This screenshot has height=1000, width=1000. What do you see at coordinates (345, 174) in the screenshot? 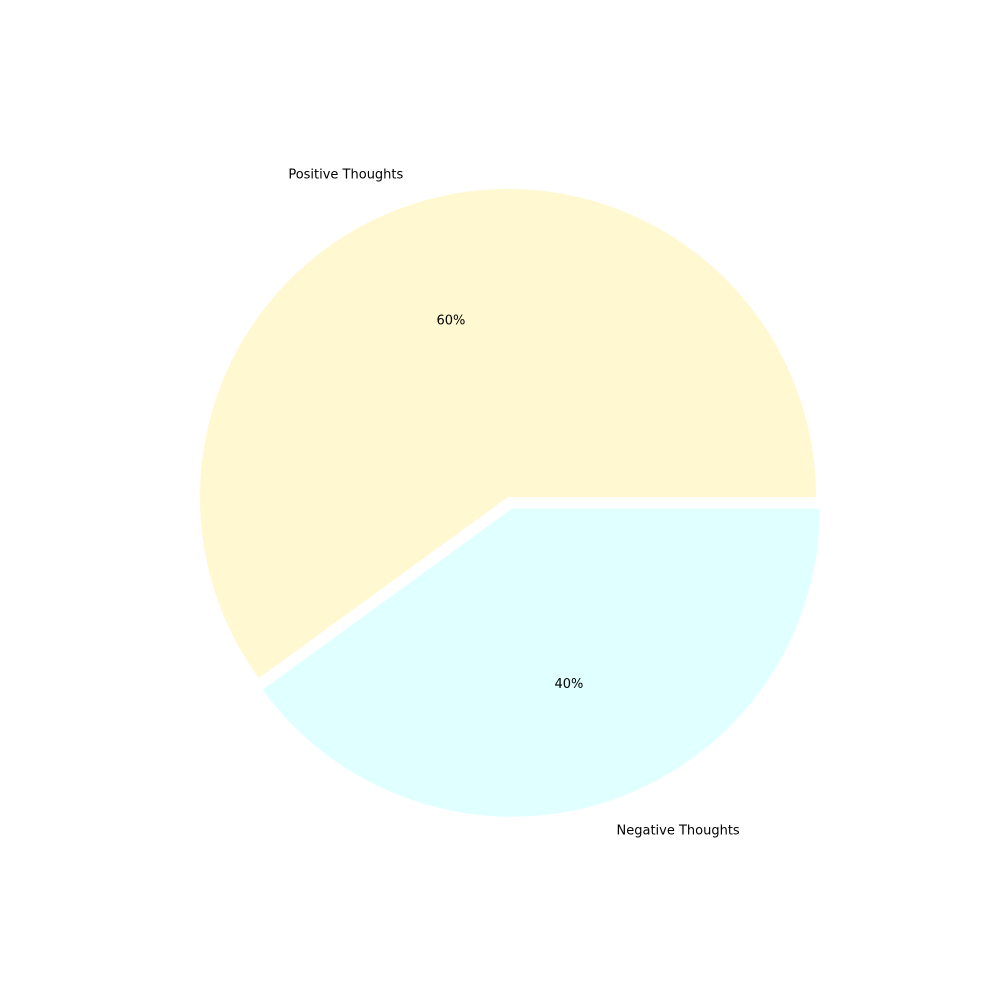
I see `slice-label-positive-thoughts: Positive Thoughts` at bounding box center [345, 174].